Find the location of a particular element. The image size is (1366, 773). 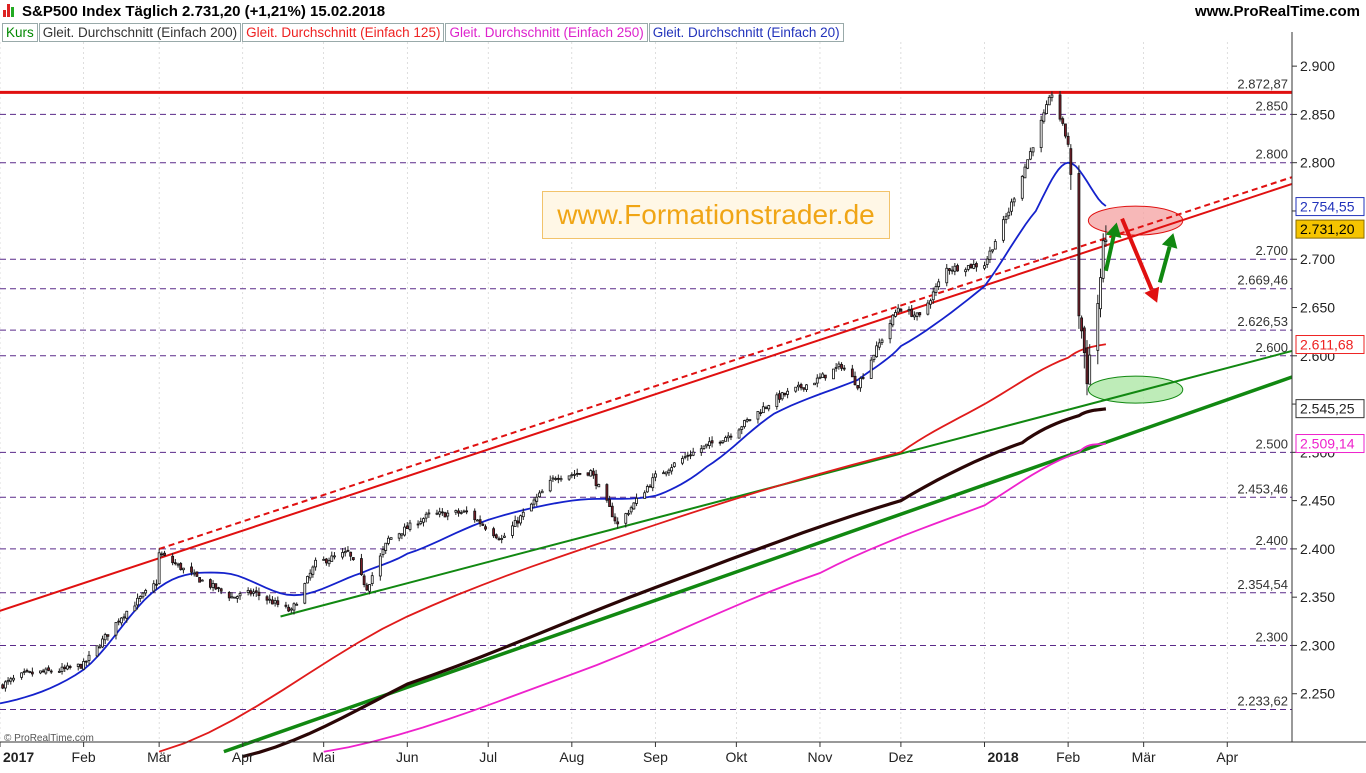

legend-item-ma250: Gleit. Durchschnitt (Einfach 250) is located at coordinates (546, 32).